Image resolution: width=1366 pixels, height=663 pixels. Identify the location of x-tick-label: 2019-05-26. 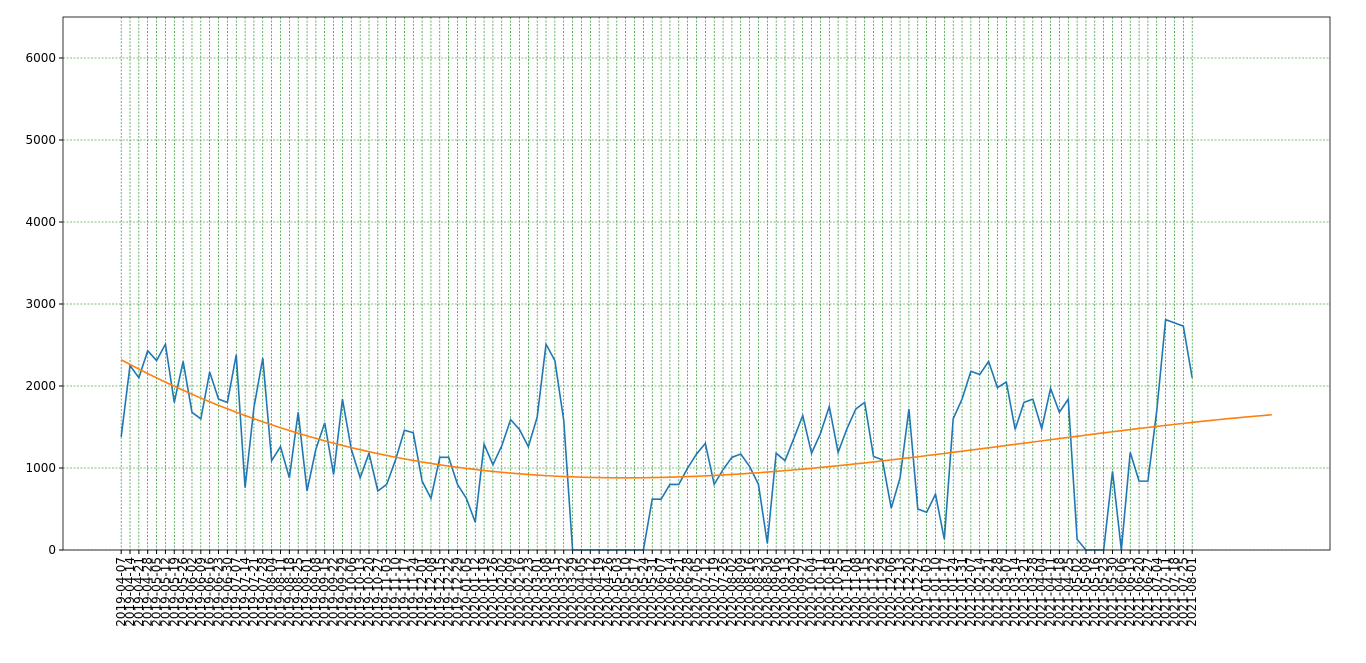
(183, 592).